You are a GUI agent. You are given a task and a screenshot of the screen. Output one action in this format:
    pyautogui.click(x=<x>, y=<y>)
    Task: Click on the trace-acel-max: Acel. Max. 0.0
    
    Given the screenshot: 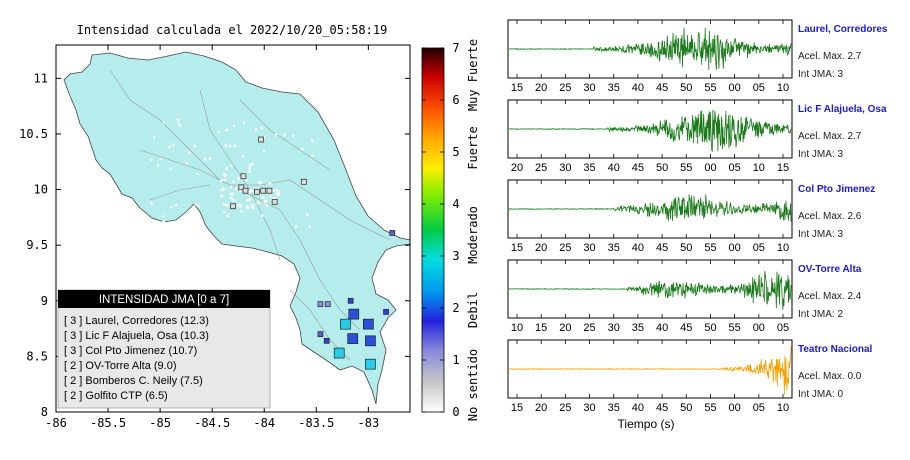 What is the action you would take?
    pyautogui.click(x=830, y=376)
    